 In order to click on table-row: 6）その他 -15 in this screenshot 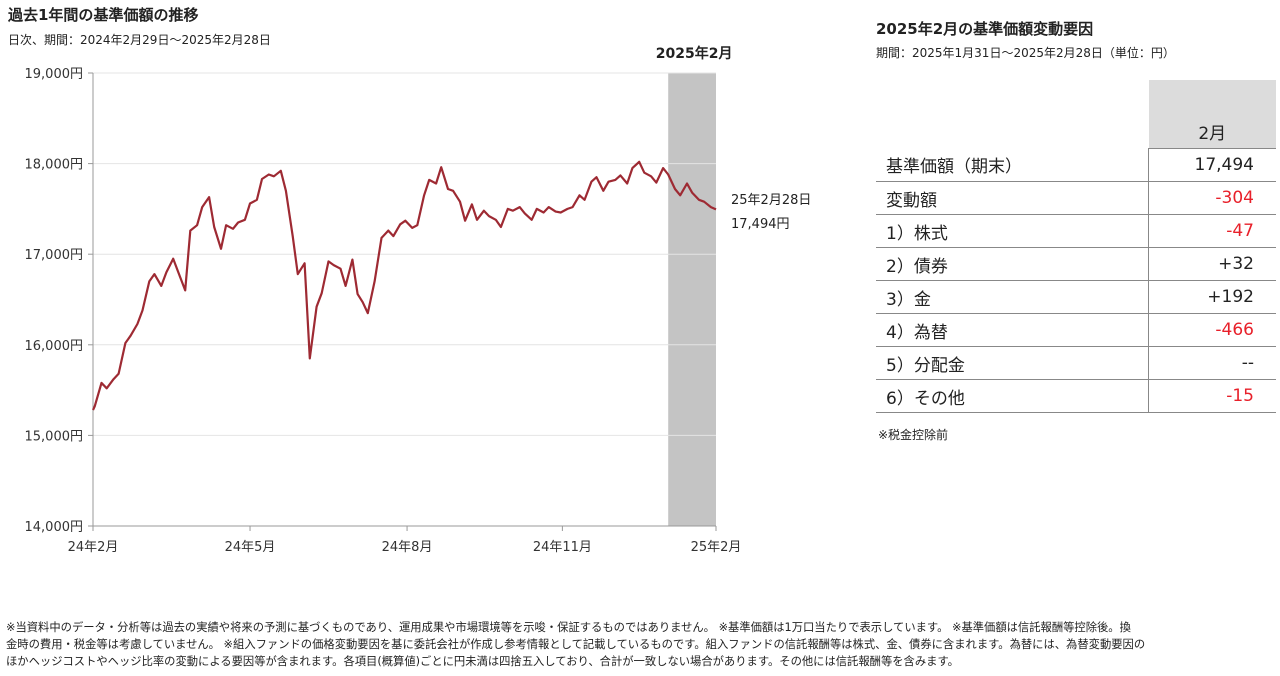, I will do `click(1076, 396)`.